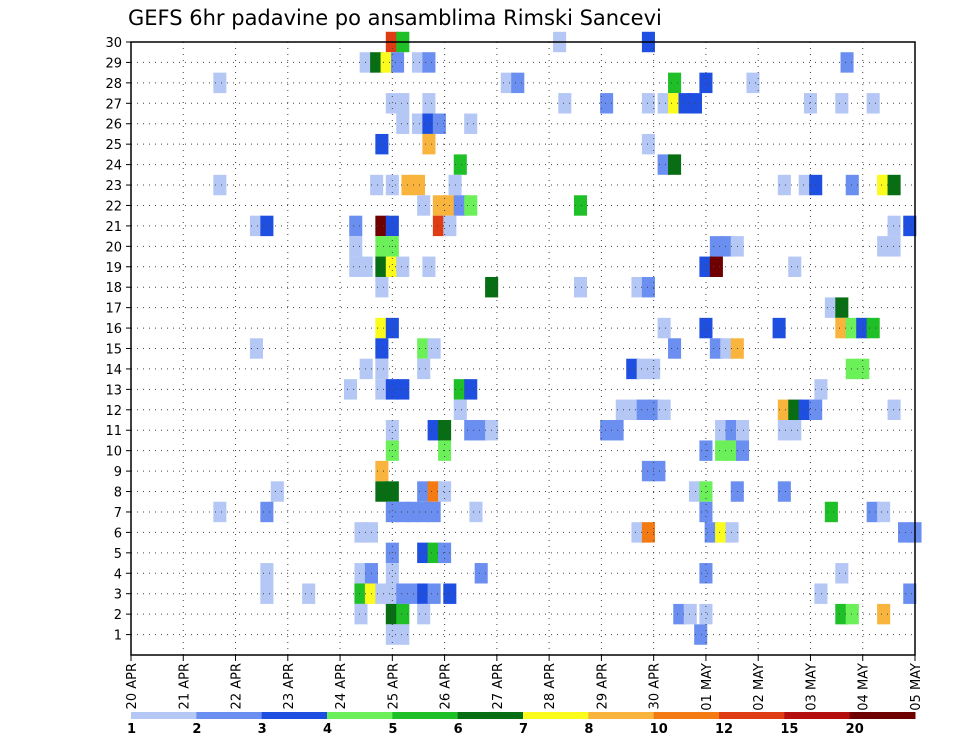  I want to click on x-tick-label: 28 APR, so click(550, 686).